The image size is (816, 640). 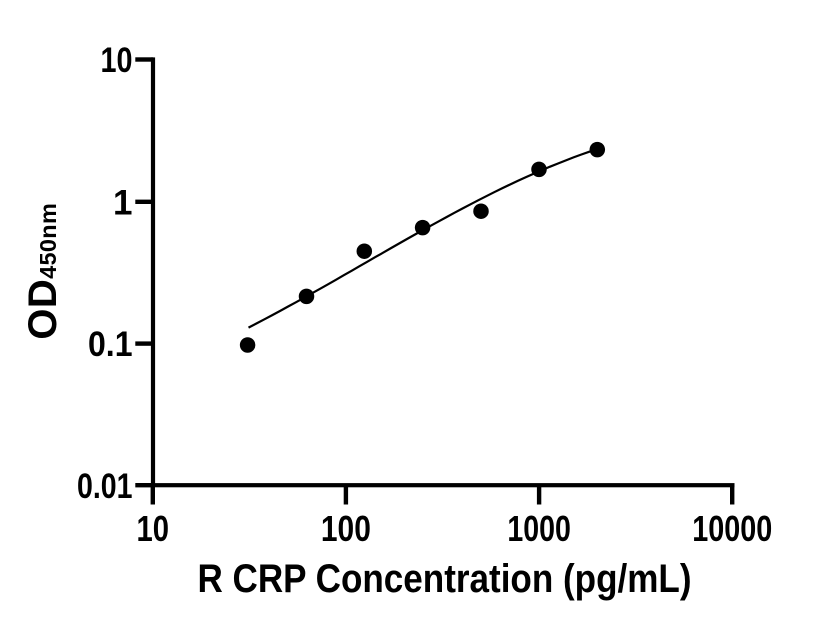 I want to click on svg-text: 1000, so click(x=539, y=528).